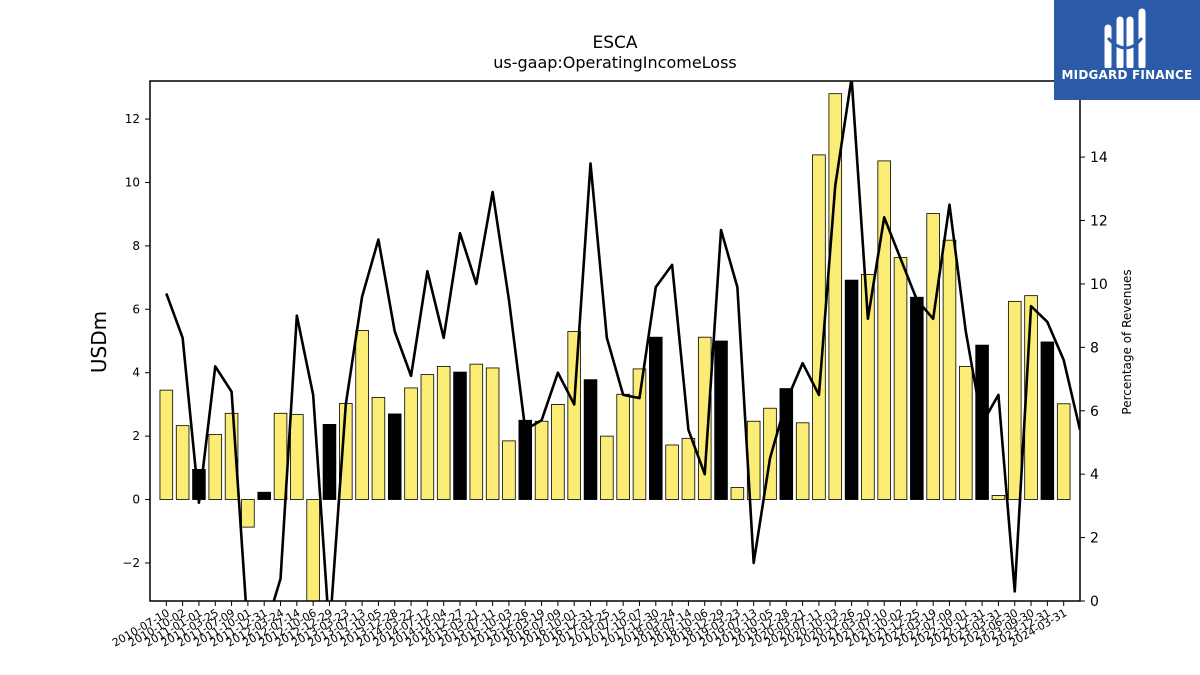  What do you see at coordinates (136, 436) in the screenshot?
I see `y-tick-label: 2` at bounding box center [136, 436].